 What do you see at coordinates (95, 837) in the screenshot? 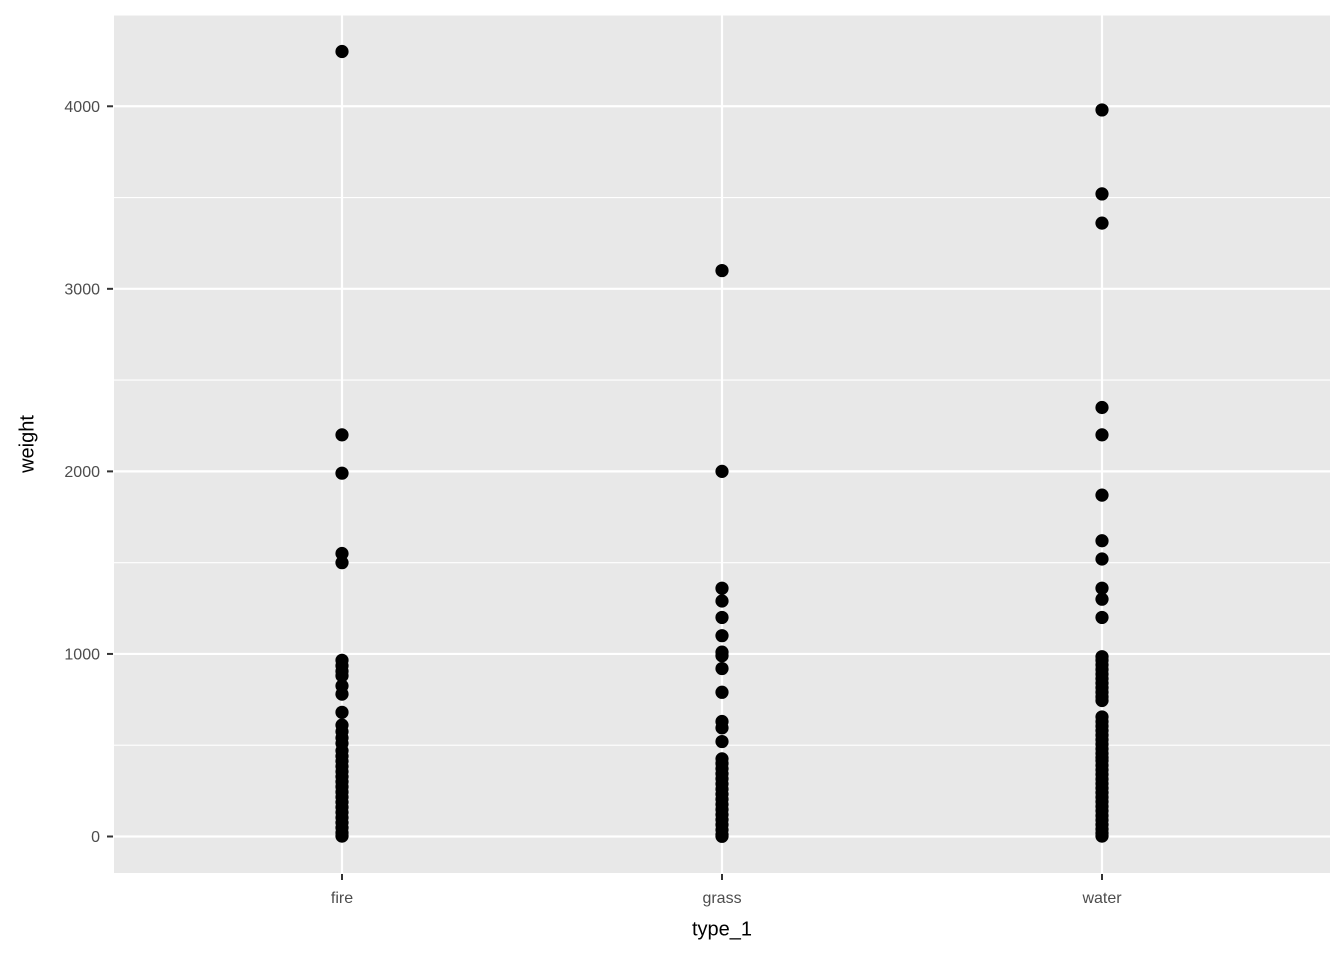
I see `y-tick-label: 0` at bounding box center [95, 837].